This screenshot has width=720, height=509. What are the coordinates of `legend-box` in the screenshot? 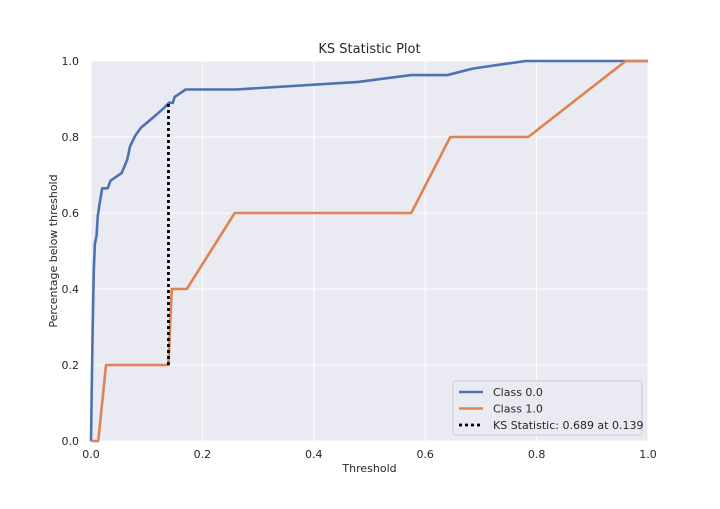 It's located at (547, 408).